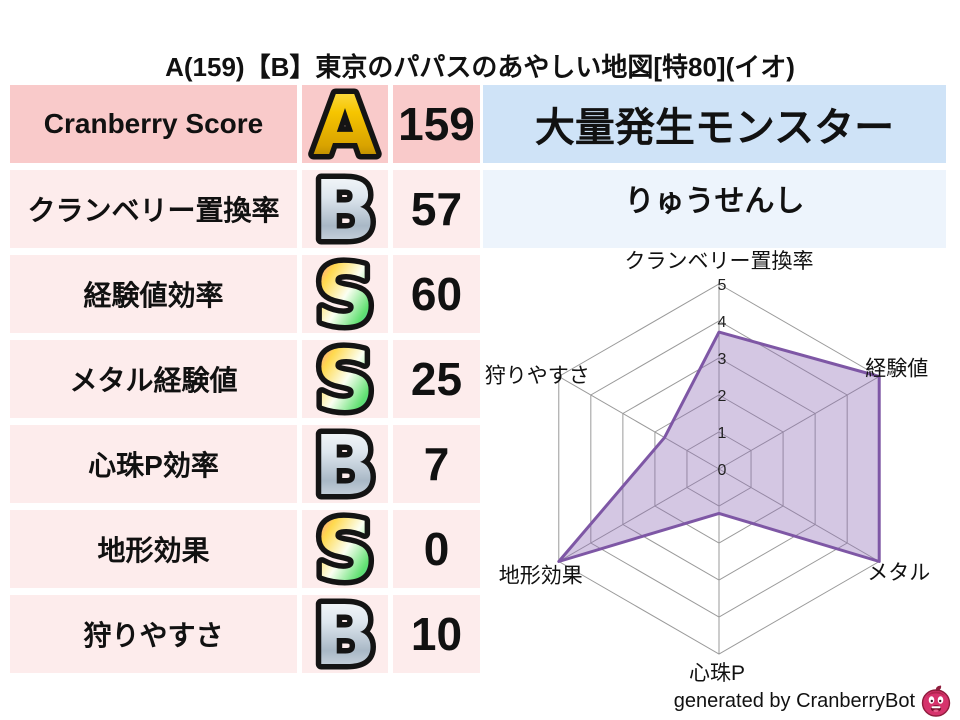 The height and width of the screenshot is (720, 960). Describe the element at coordinates (898, 573) in the screenshot. I see `radar-axis-label: メタル` at that location.